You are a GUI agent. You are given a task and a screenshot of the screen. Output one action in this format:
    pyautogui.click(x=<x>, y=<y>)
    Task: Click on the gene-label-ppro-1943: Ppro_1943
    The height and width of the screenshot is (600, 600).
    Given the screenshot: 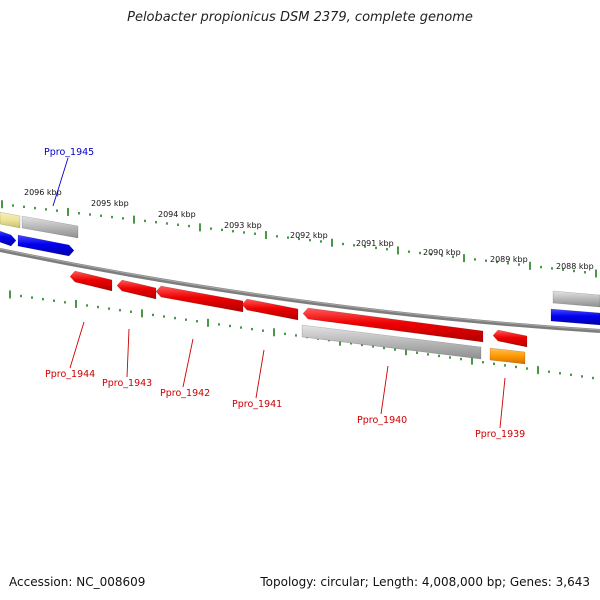 What is the action you would take?
    pyautogui.click(x=127, y=383)
    